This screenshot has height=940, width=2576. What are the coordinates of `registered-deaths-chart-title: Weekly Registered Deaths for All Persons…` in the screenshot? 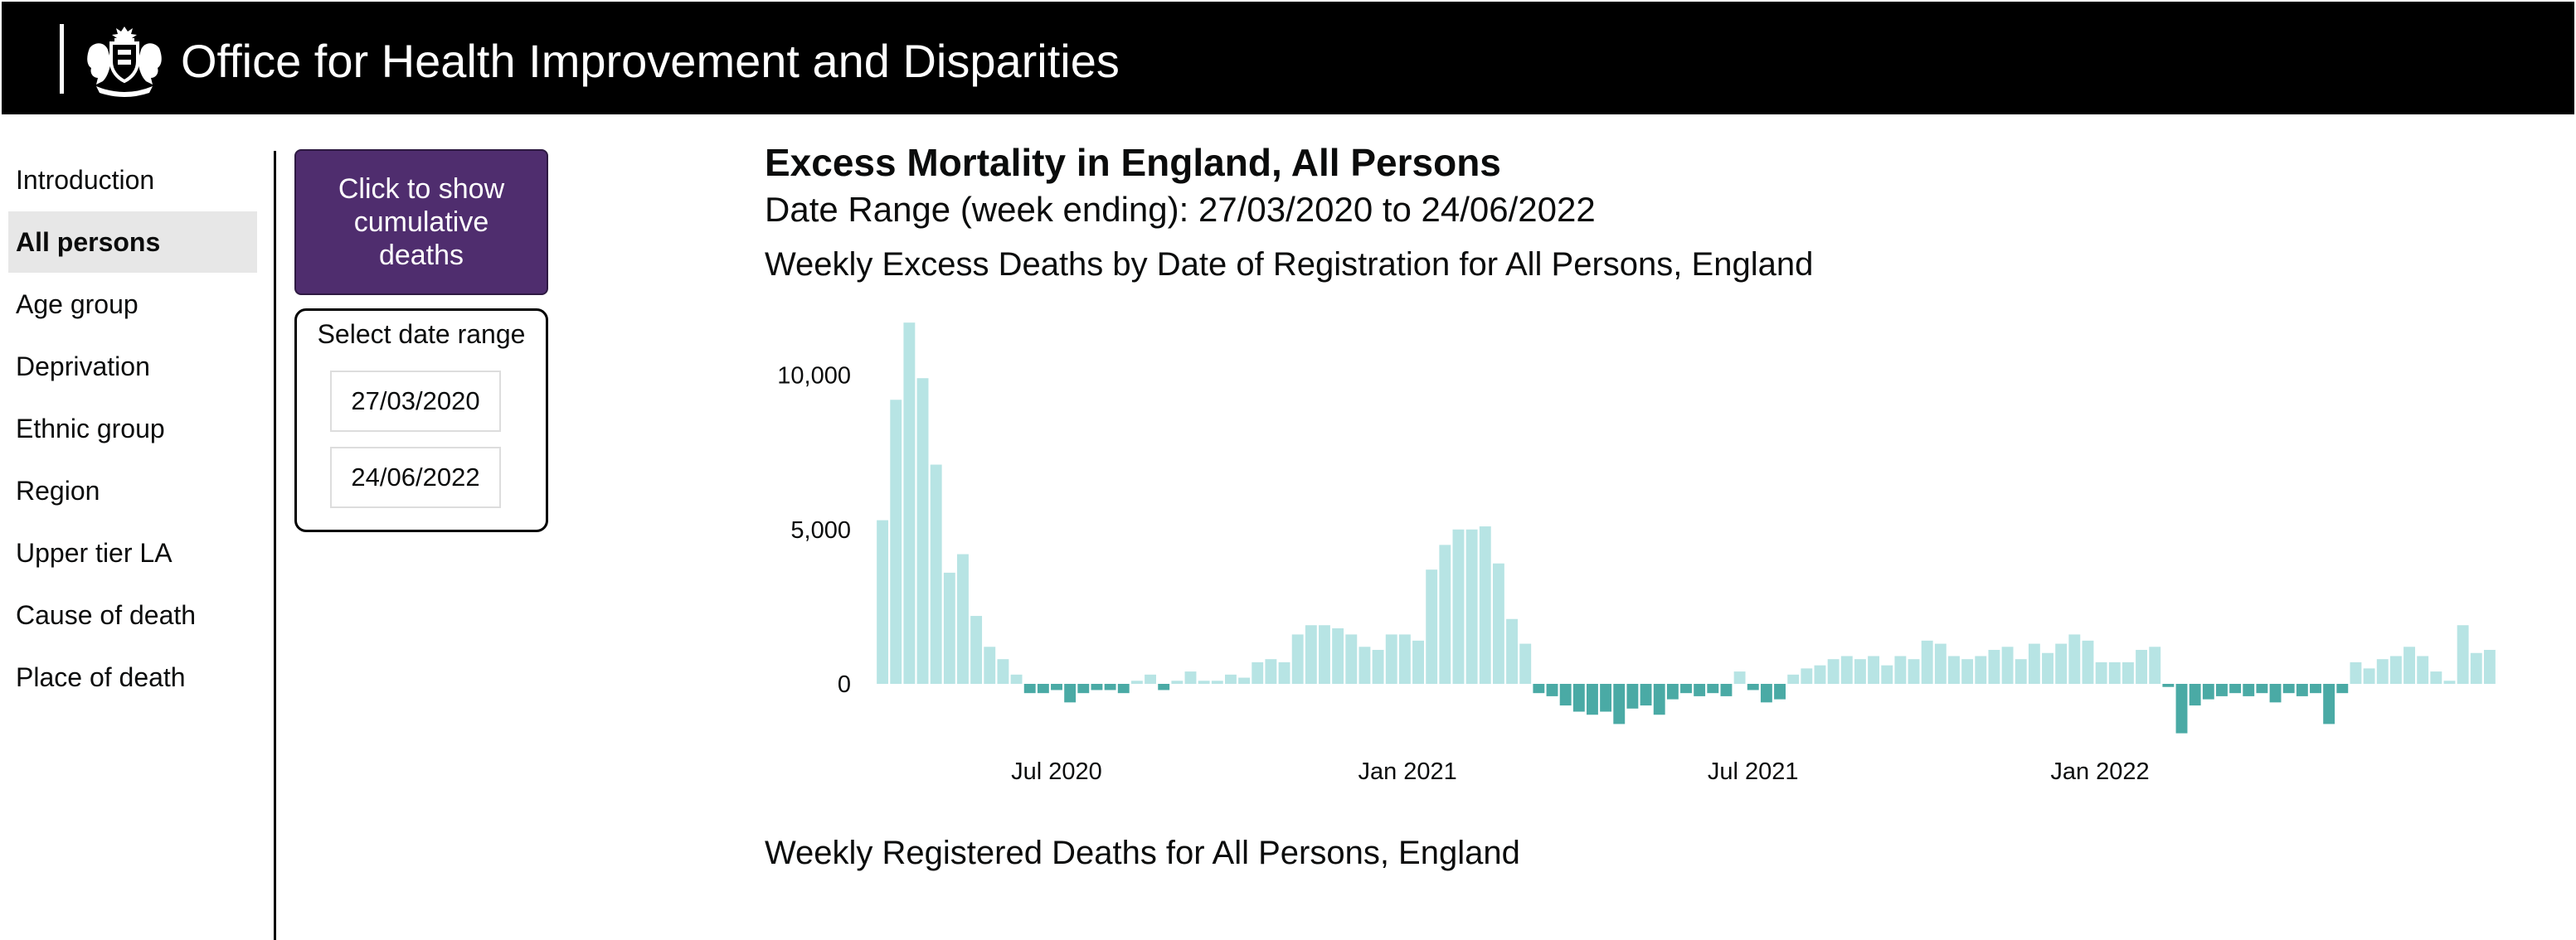 It's located at (1142, 853).